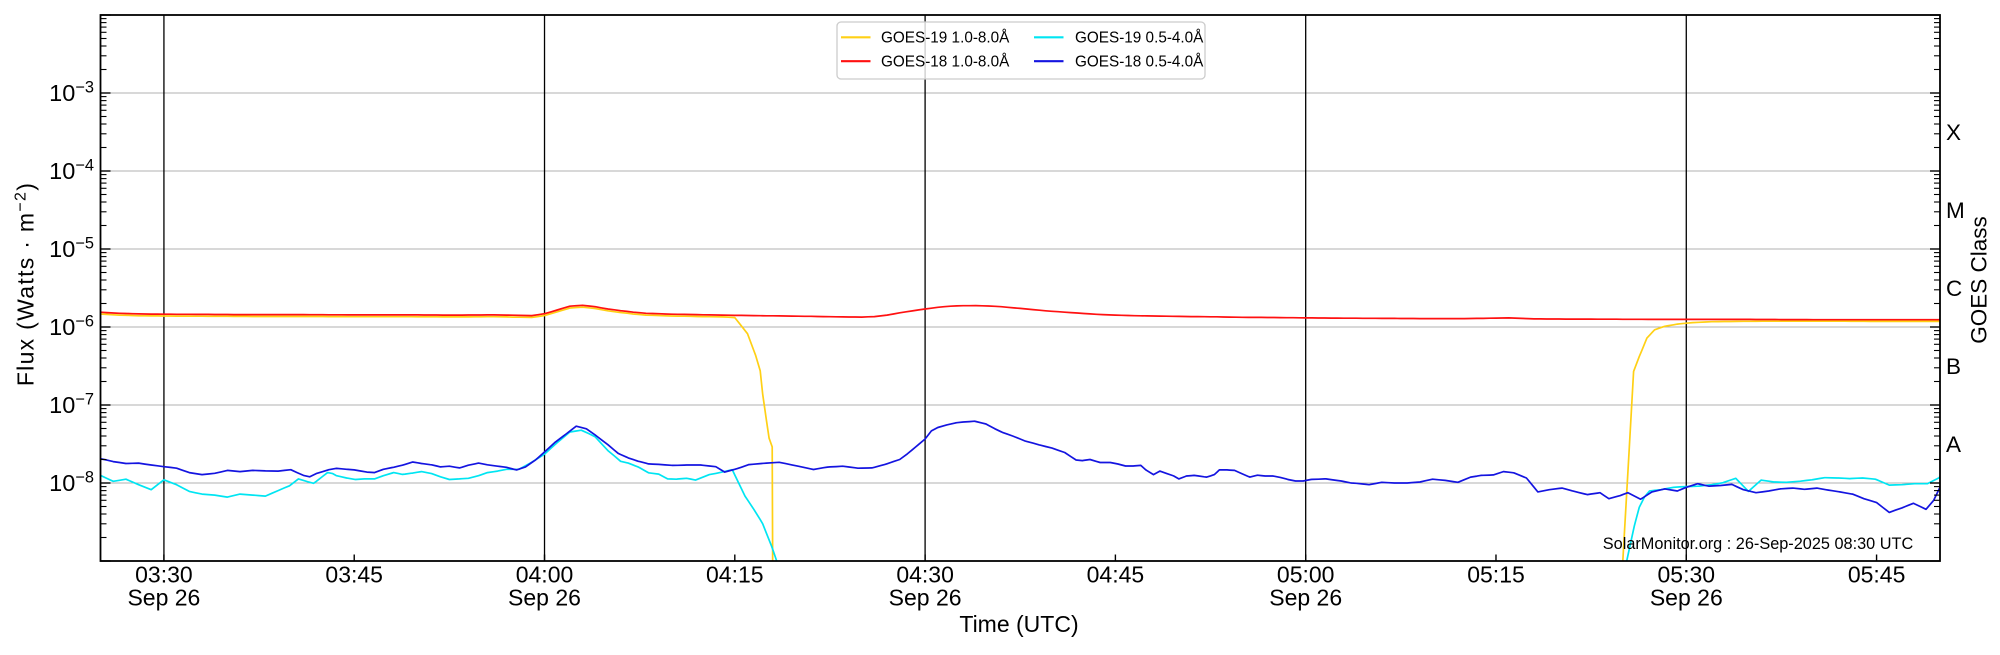 This screenshot has width=2000, height=655. Describe the element at coordinates (164, 575) in the screenshot. I see `svg-text: 03:30` at that location.